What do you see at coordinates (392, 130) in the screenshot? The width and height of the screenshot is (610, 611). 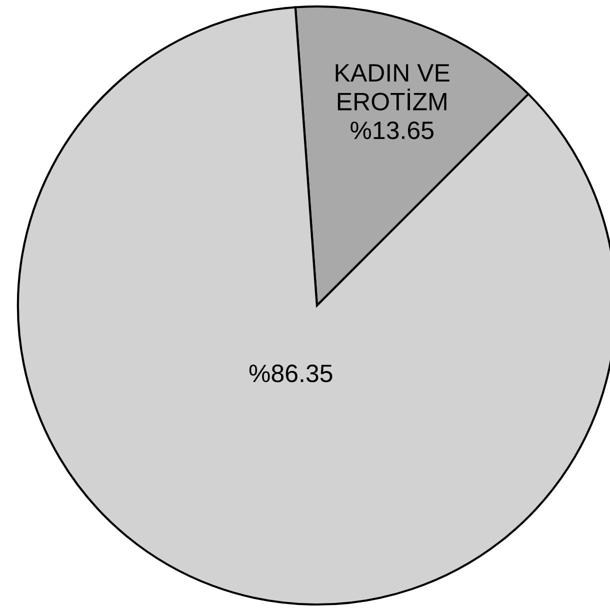 I see `data-label: %13.65` at bounding box center [392, 130].